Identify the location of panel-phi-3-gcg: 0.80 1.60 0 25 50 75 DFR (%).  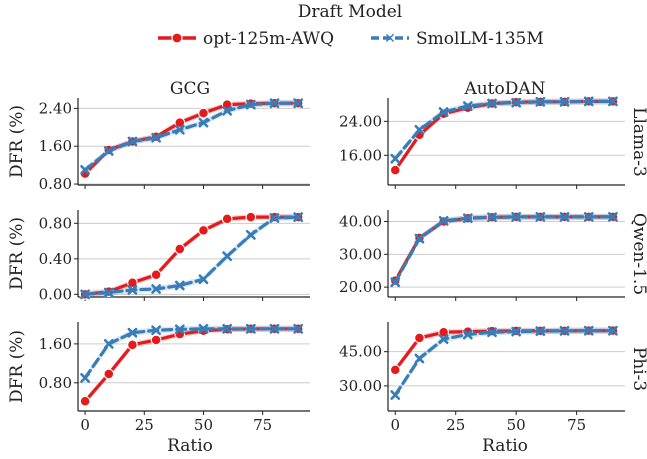
(158, 378).